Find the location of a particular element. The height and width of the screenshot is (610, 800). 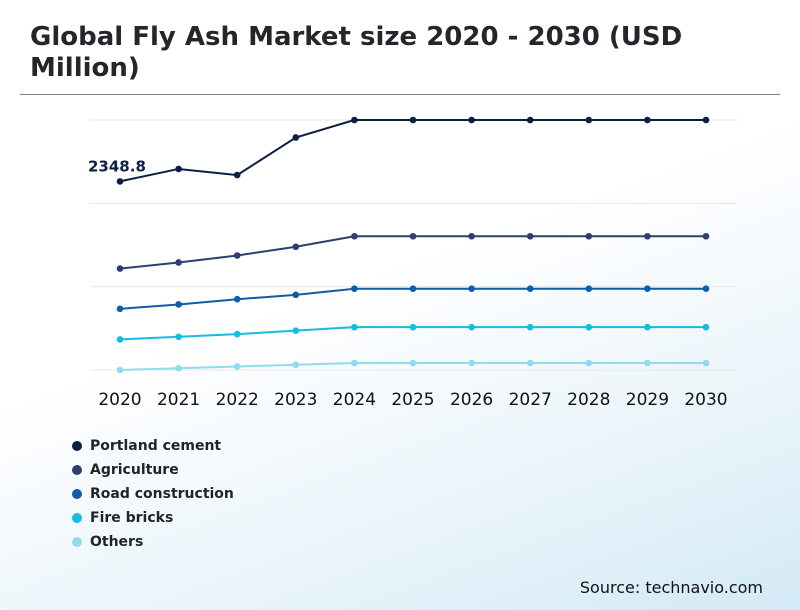

x-tick-label: 2021 is located at coordinates (178, 400).